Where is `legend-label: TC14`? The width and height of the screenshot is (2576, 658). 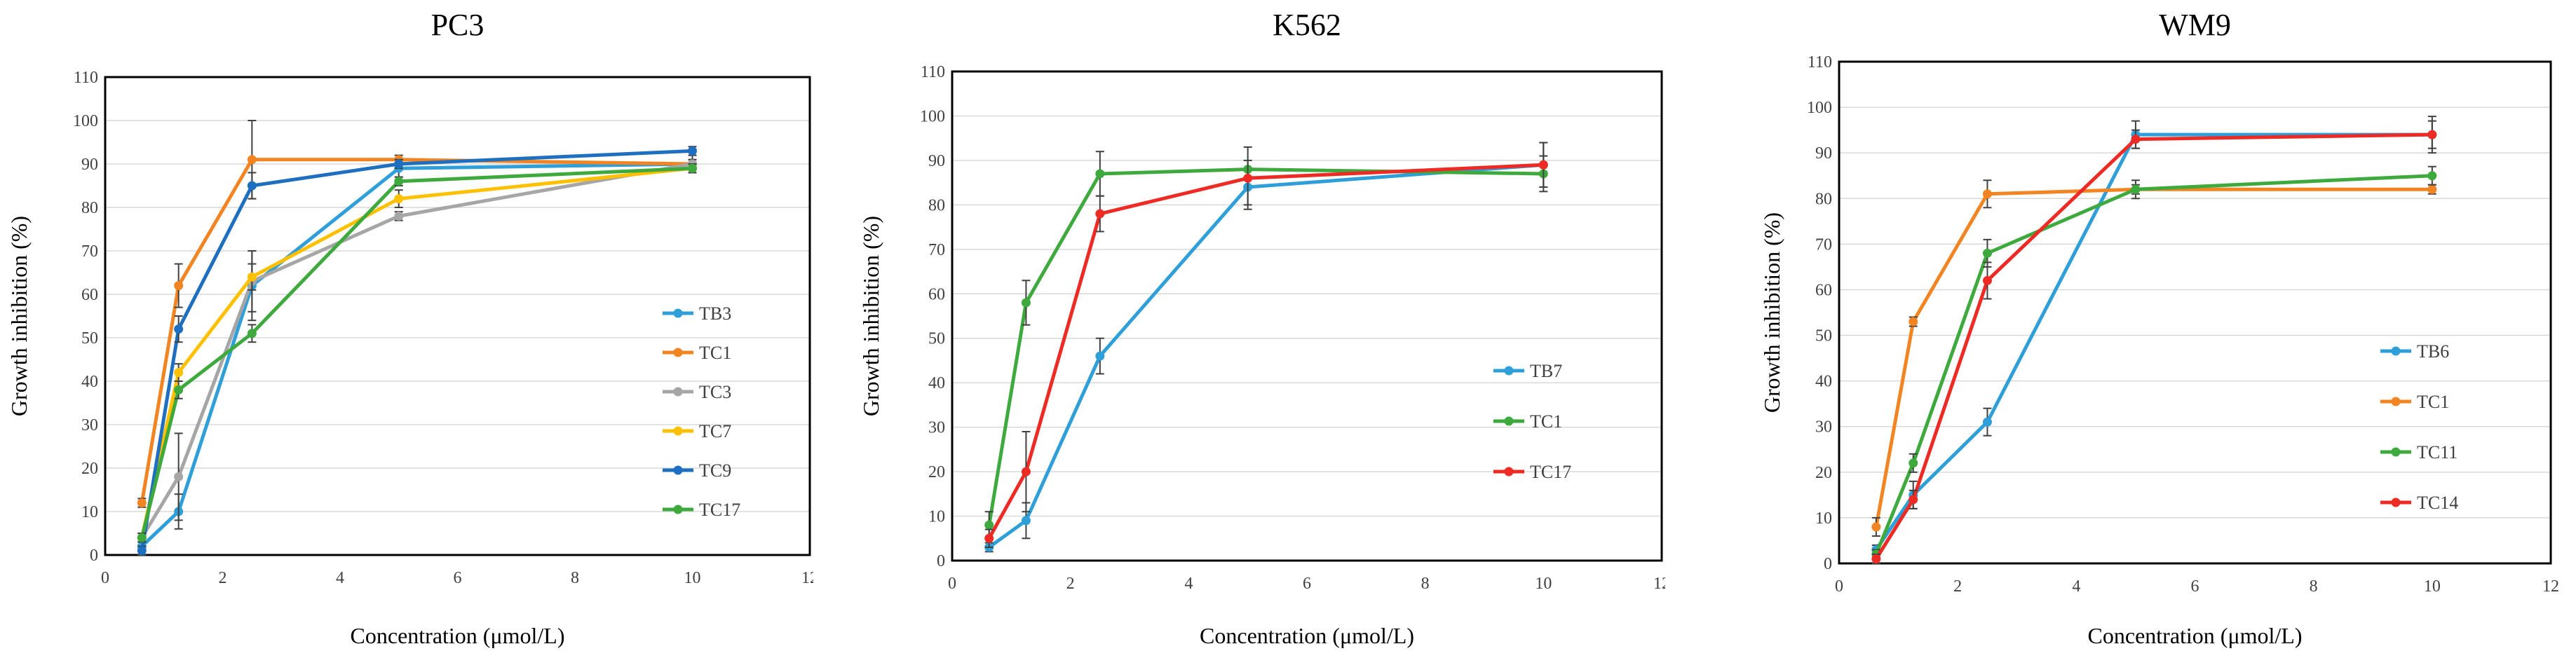 legend-label: TC14 is located at coordinates (2437, 503).